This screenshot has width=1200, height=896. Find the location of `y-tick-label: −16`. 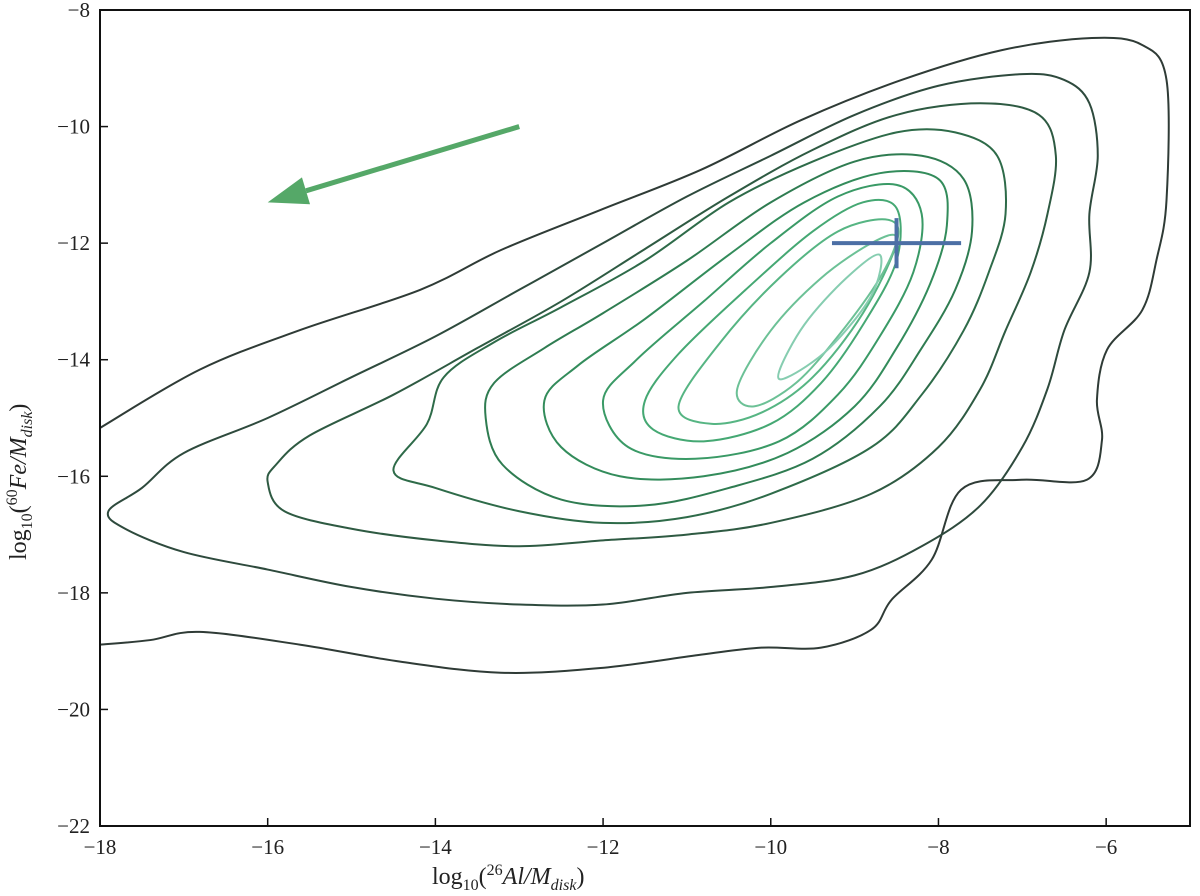

y-tick-label: −16 is located at coordinates (73, 476).